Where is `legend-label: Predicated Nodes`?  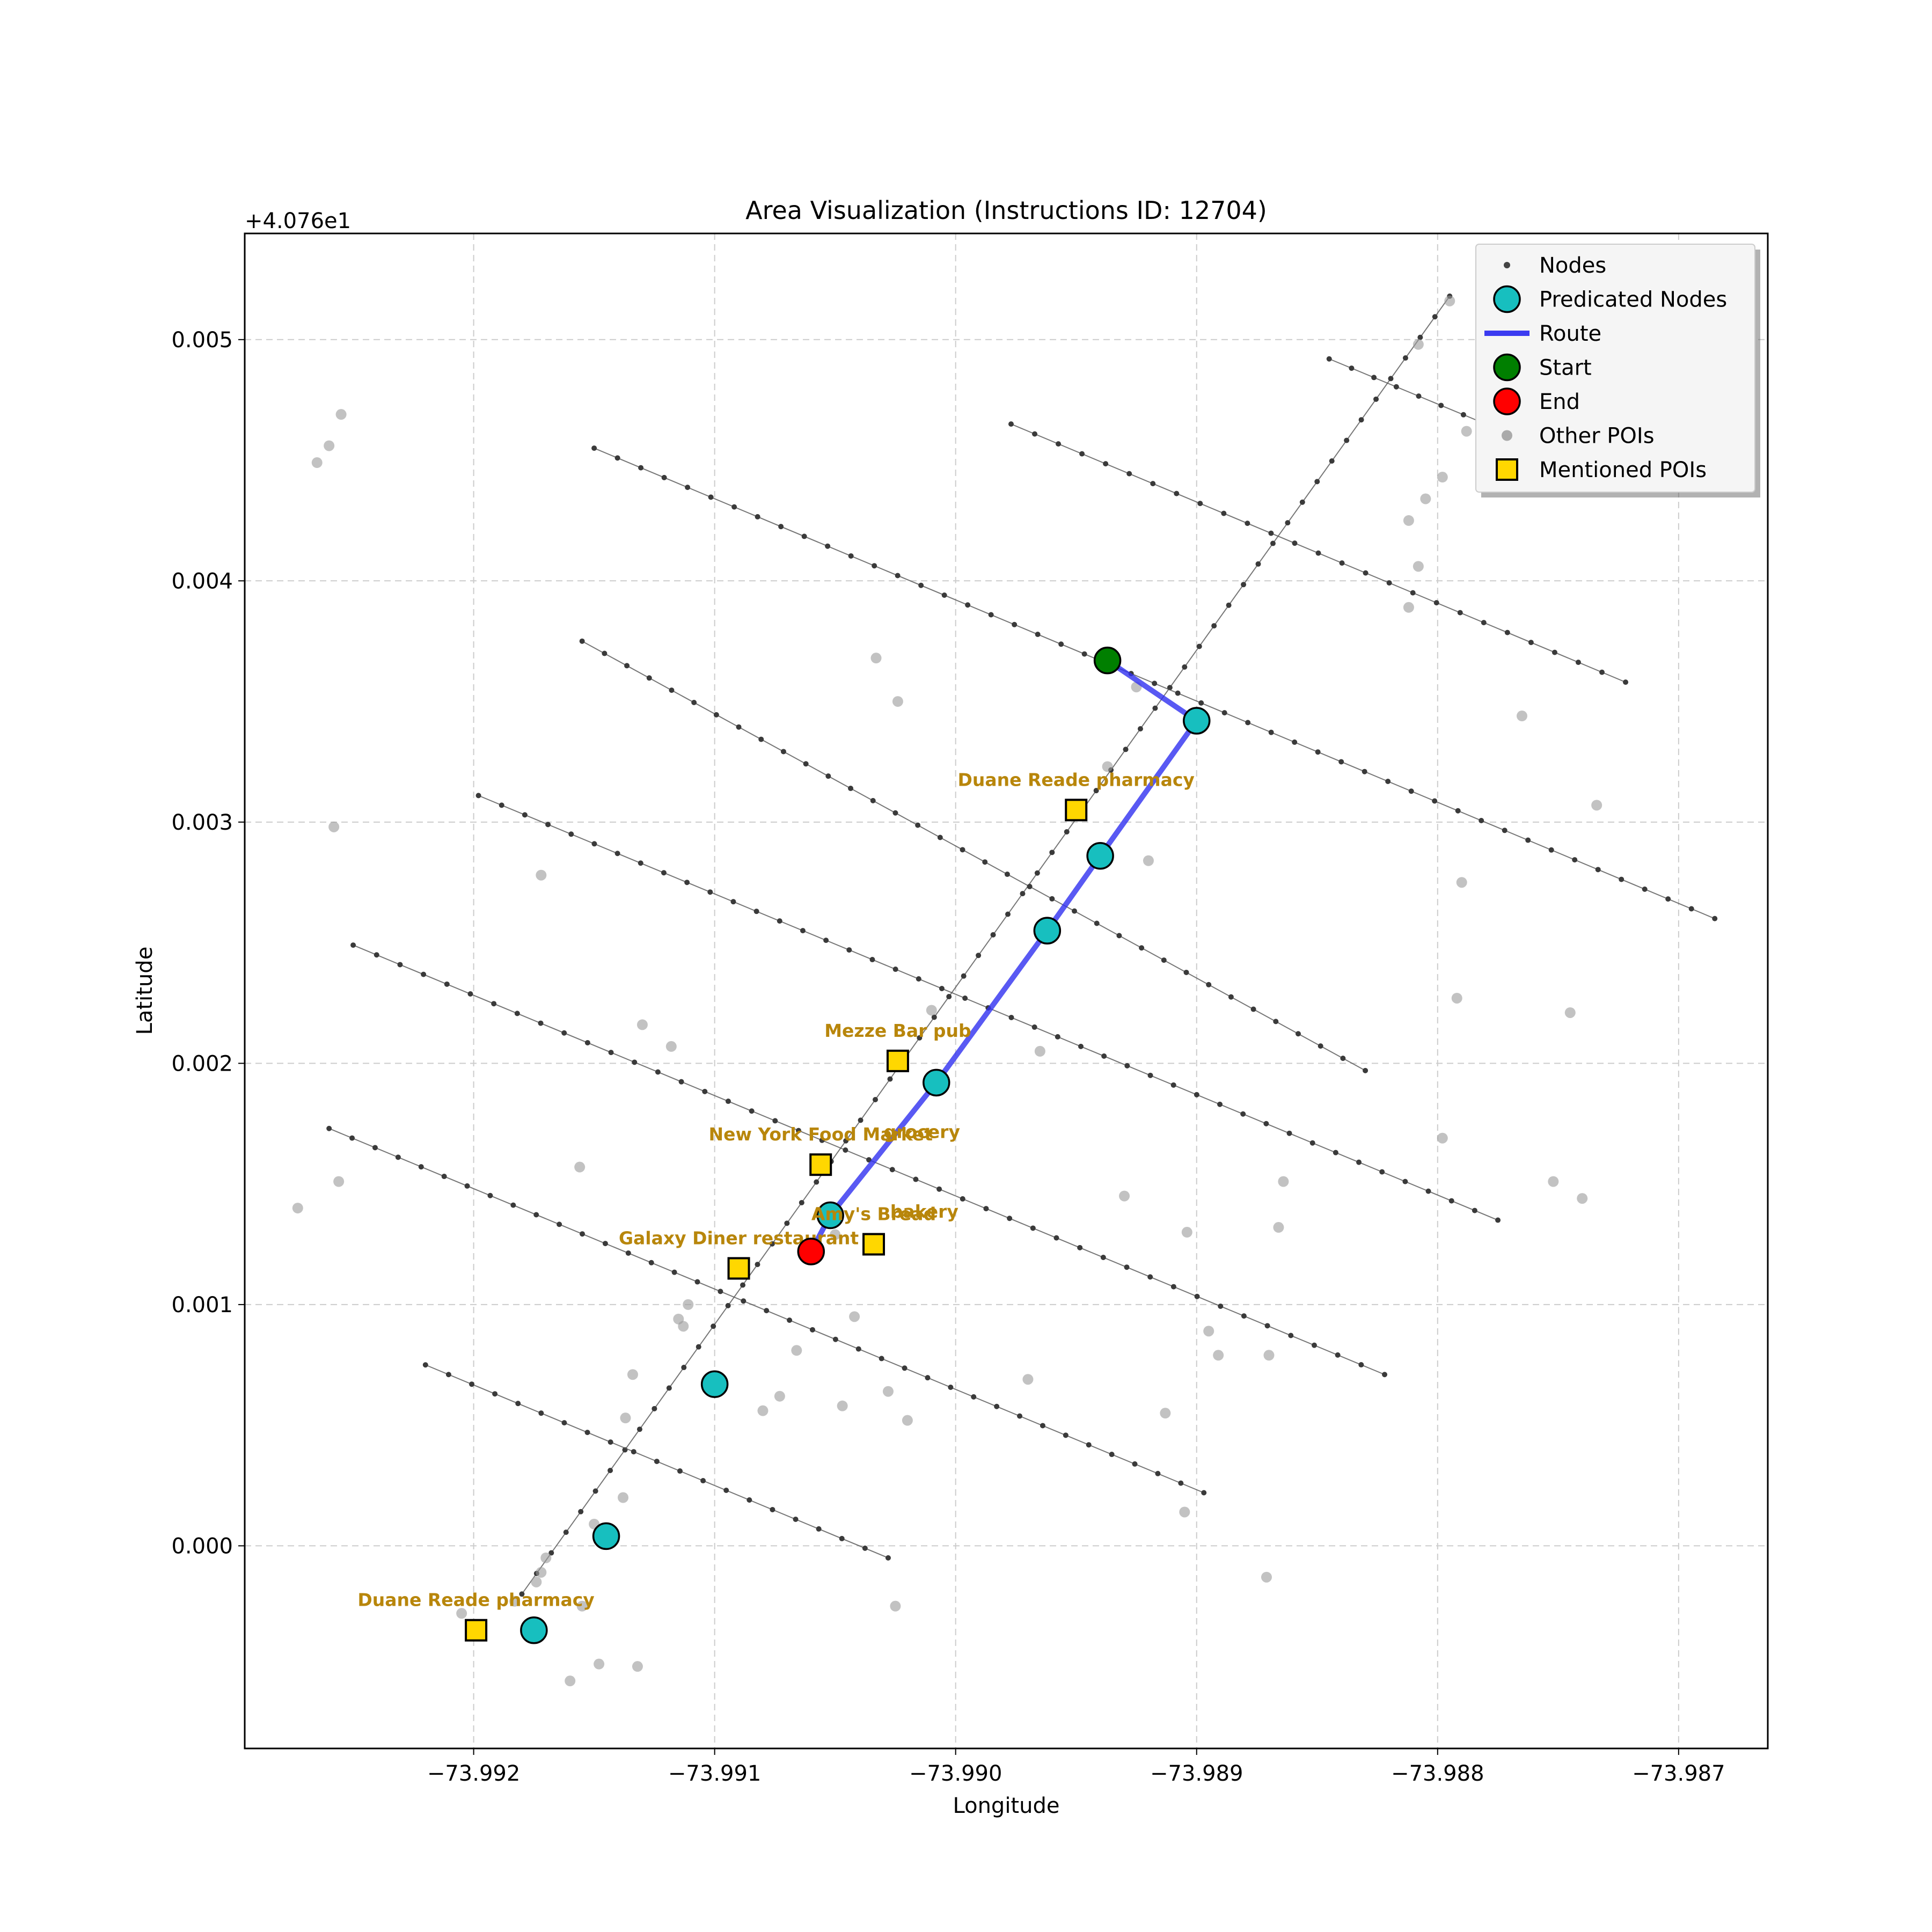
legend-label: Predicated Nodes is located at coordinates (1633, 300).